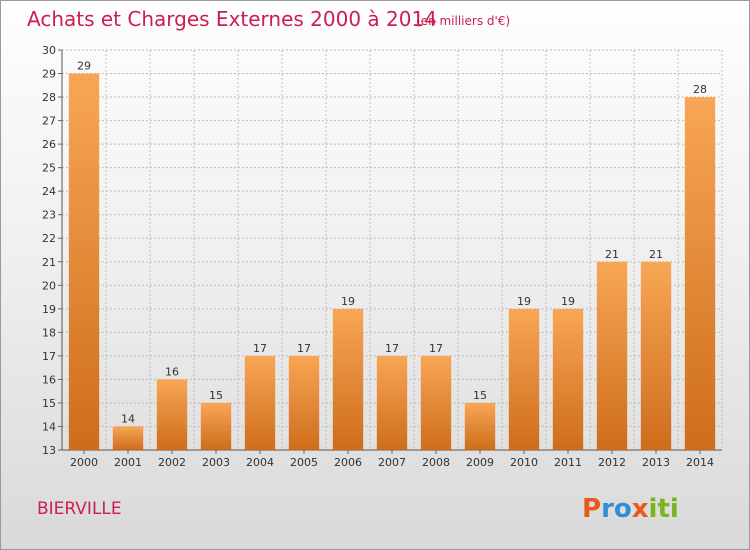 This screenshot has width=750, height=550. What do you see at coordinates (49, 309) in the screenshot?
I see `y-tick-label: 19` at bounding box center [49, 309].